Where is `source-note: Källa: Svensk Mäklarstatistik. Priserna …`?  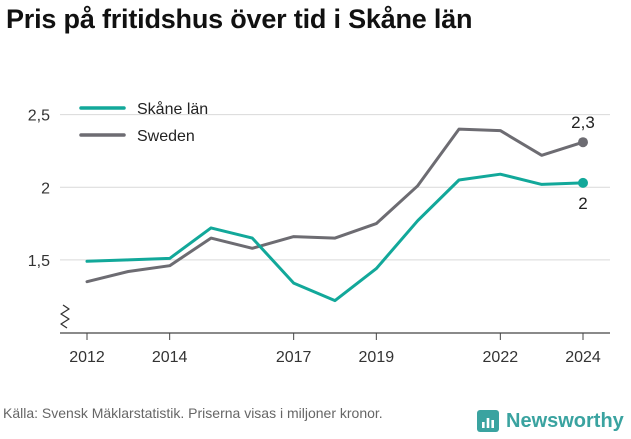 source-note: Källa: Svensk Mäklarstatistik. Priserna … is located at coordinates (193, 413).